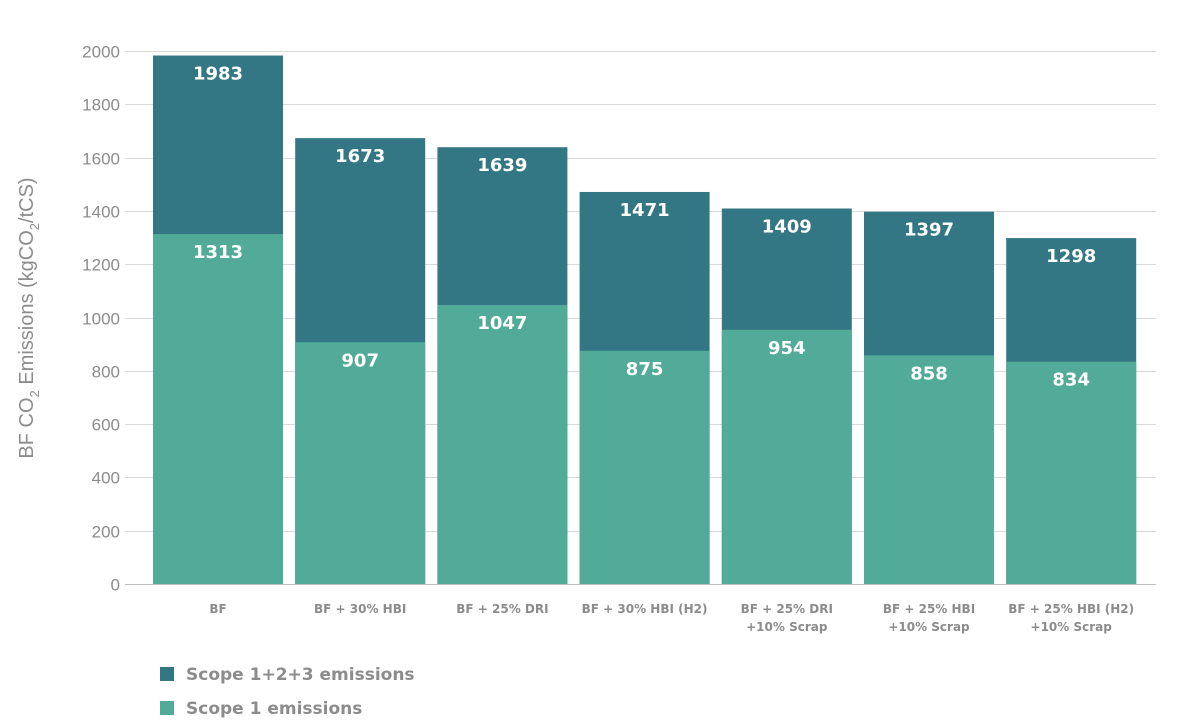  What do you see at coordinates (1071, 618) in the screenshot?
I see `x-category-label-6: BF + 25% HBI (H2) +10% Scrap` at bounding box center [1071, 618].